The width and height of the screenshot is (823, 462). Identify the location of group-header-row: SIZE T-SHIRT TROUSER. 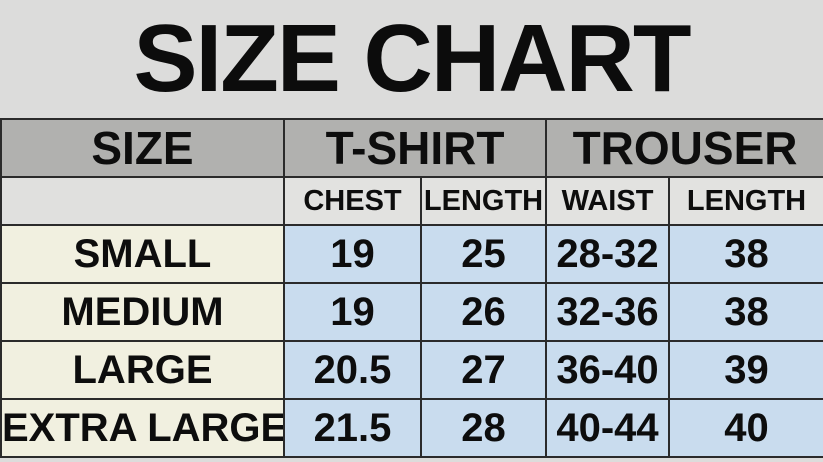
(411, 148).